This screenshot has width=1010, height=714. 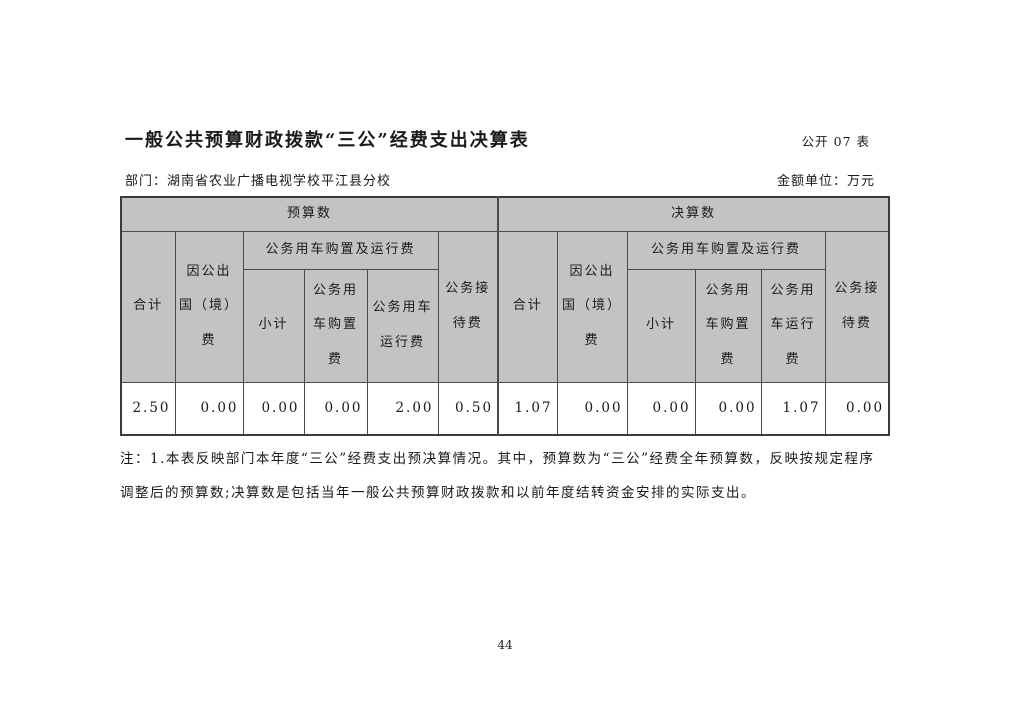 I want to click on budget-abroad-header: 因公出 国（境） 费, so click(x=209, y=306).